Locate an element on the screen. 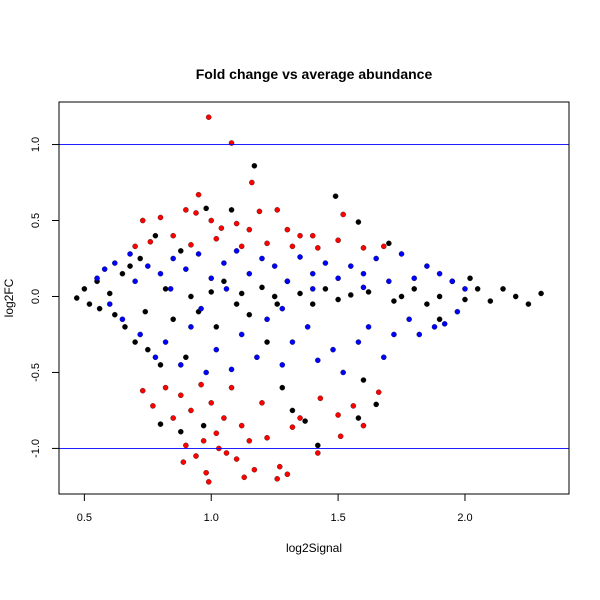 This screenshot has width=600, height=600. y-tick-label: 1.0 is located at coordinates (36, 144).